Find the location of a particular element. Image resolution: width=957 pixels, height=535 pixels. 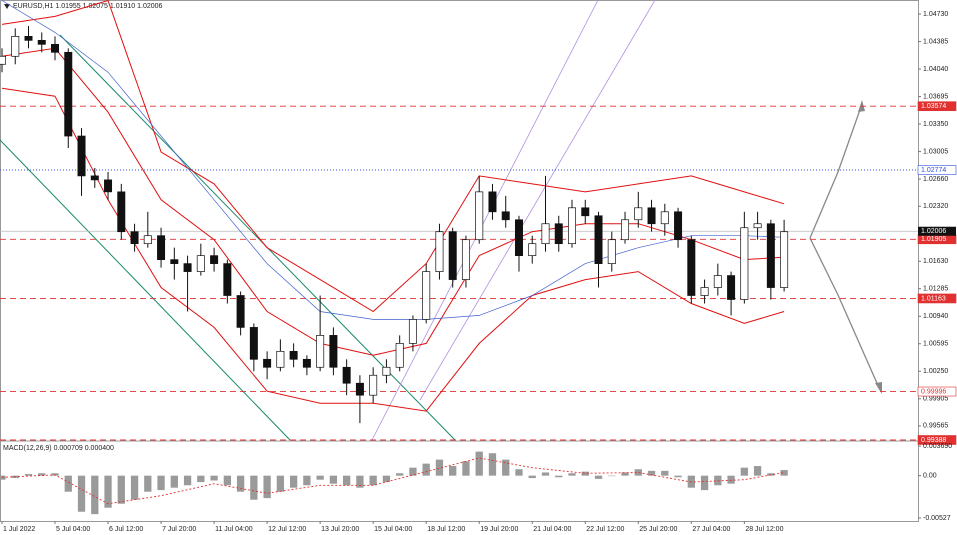

x-tick-label: 21 Jul 04:00 is located at coordinates (552, 529).